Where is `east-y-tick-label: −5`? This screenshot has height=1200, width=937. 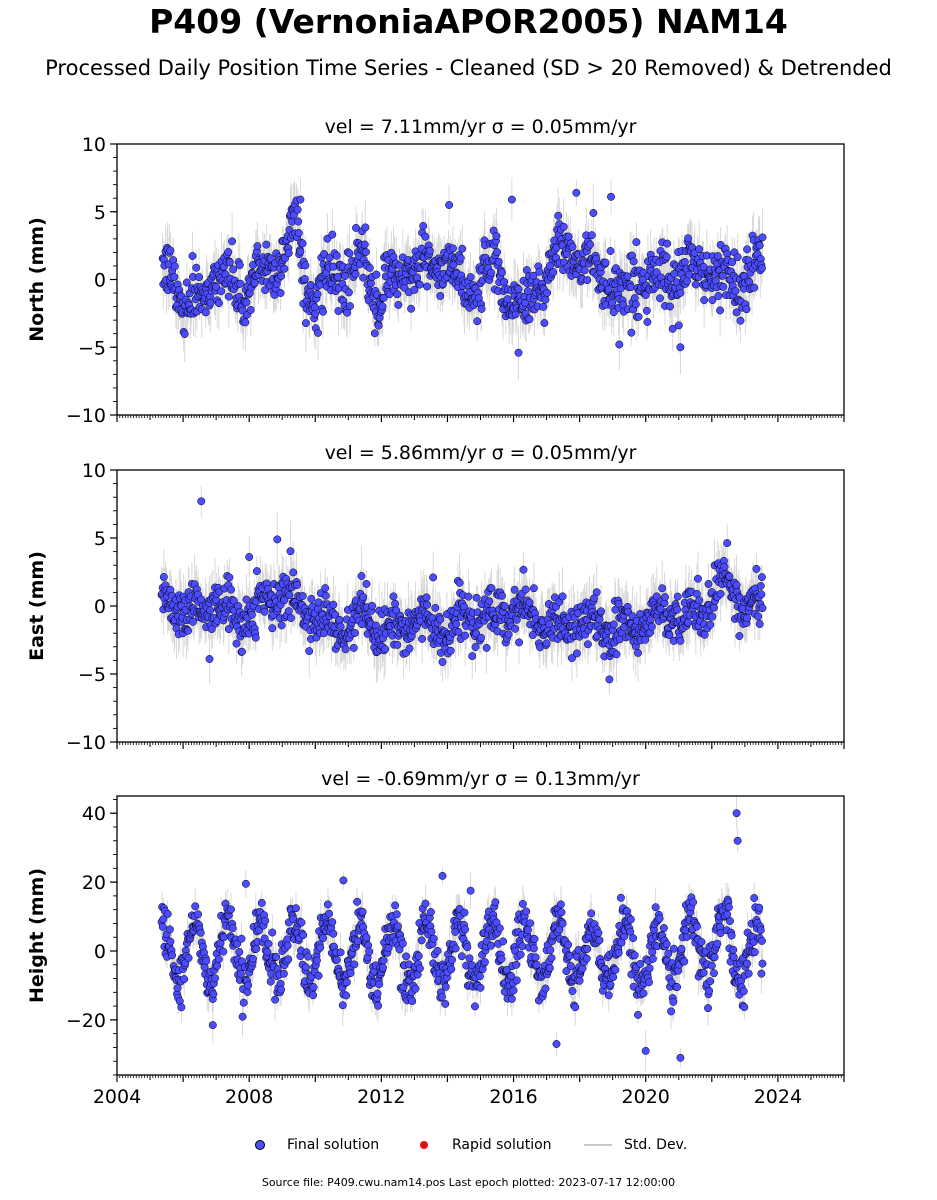 east-y-tick-label: −5 is located at coordinates (92, 675).